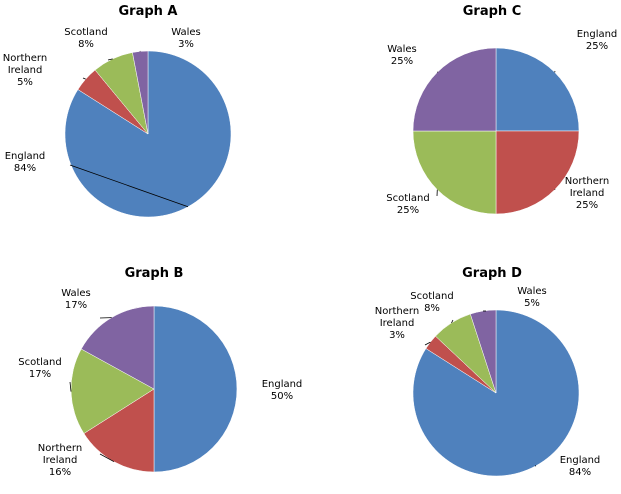  I want to click on data-label-england-graph-d: 84%, so click(580, 472).